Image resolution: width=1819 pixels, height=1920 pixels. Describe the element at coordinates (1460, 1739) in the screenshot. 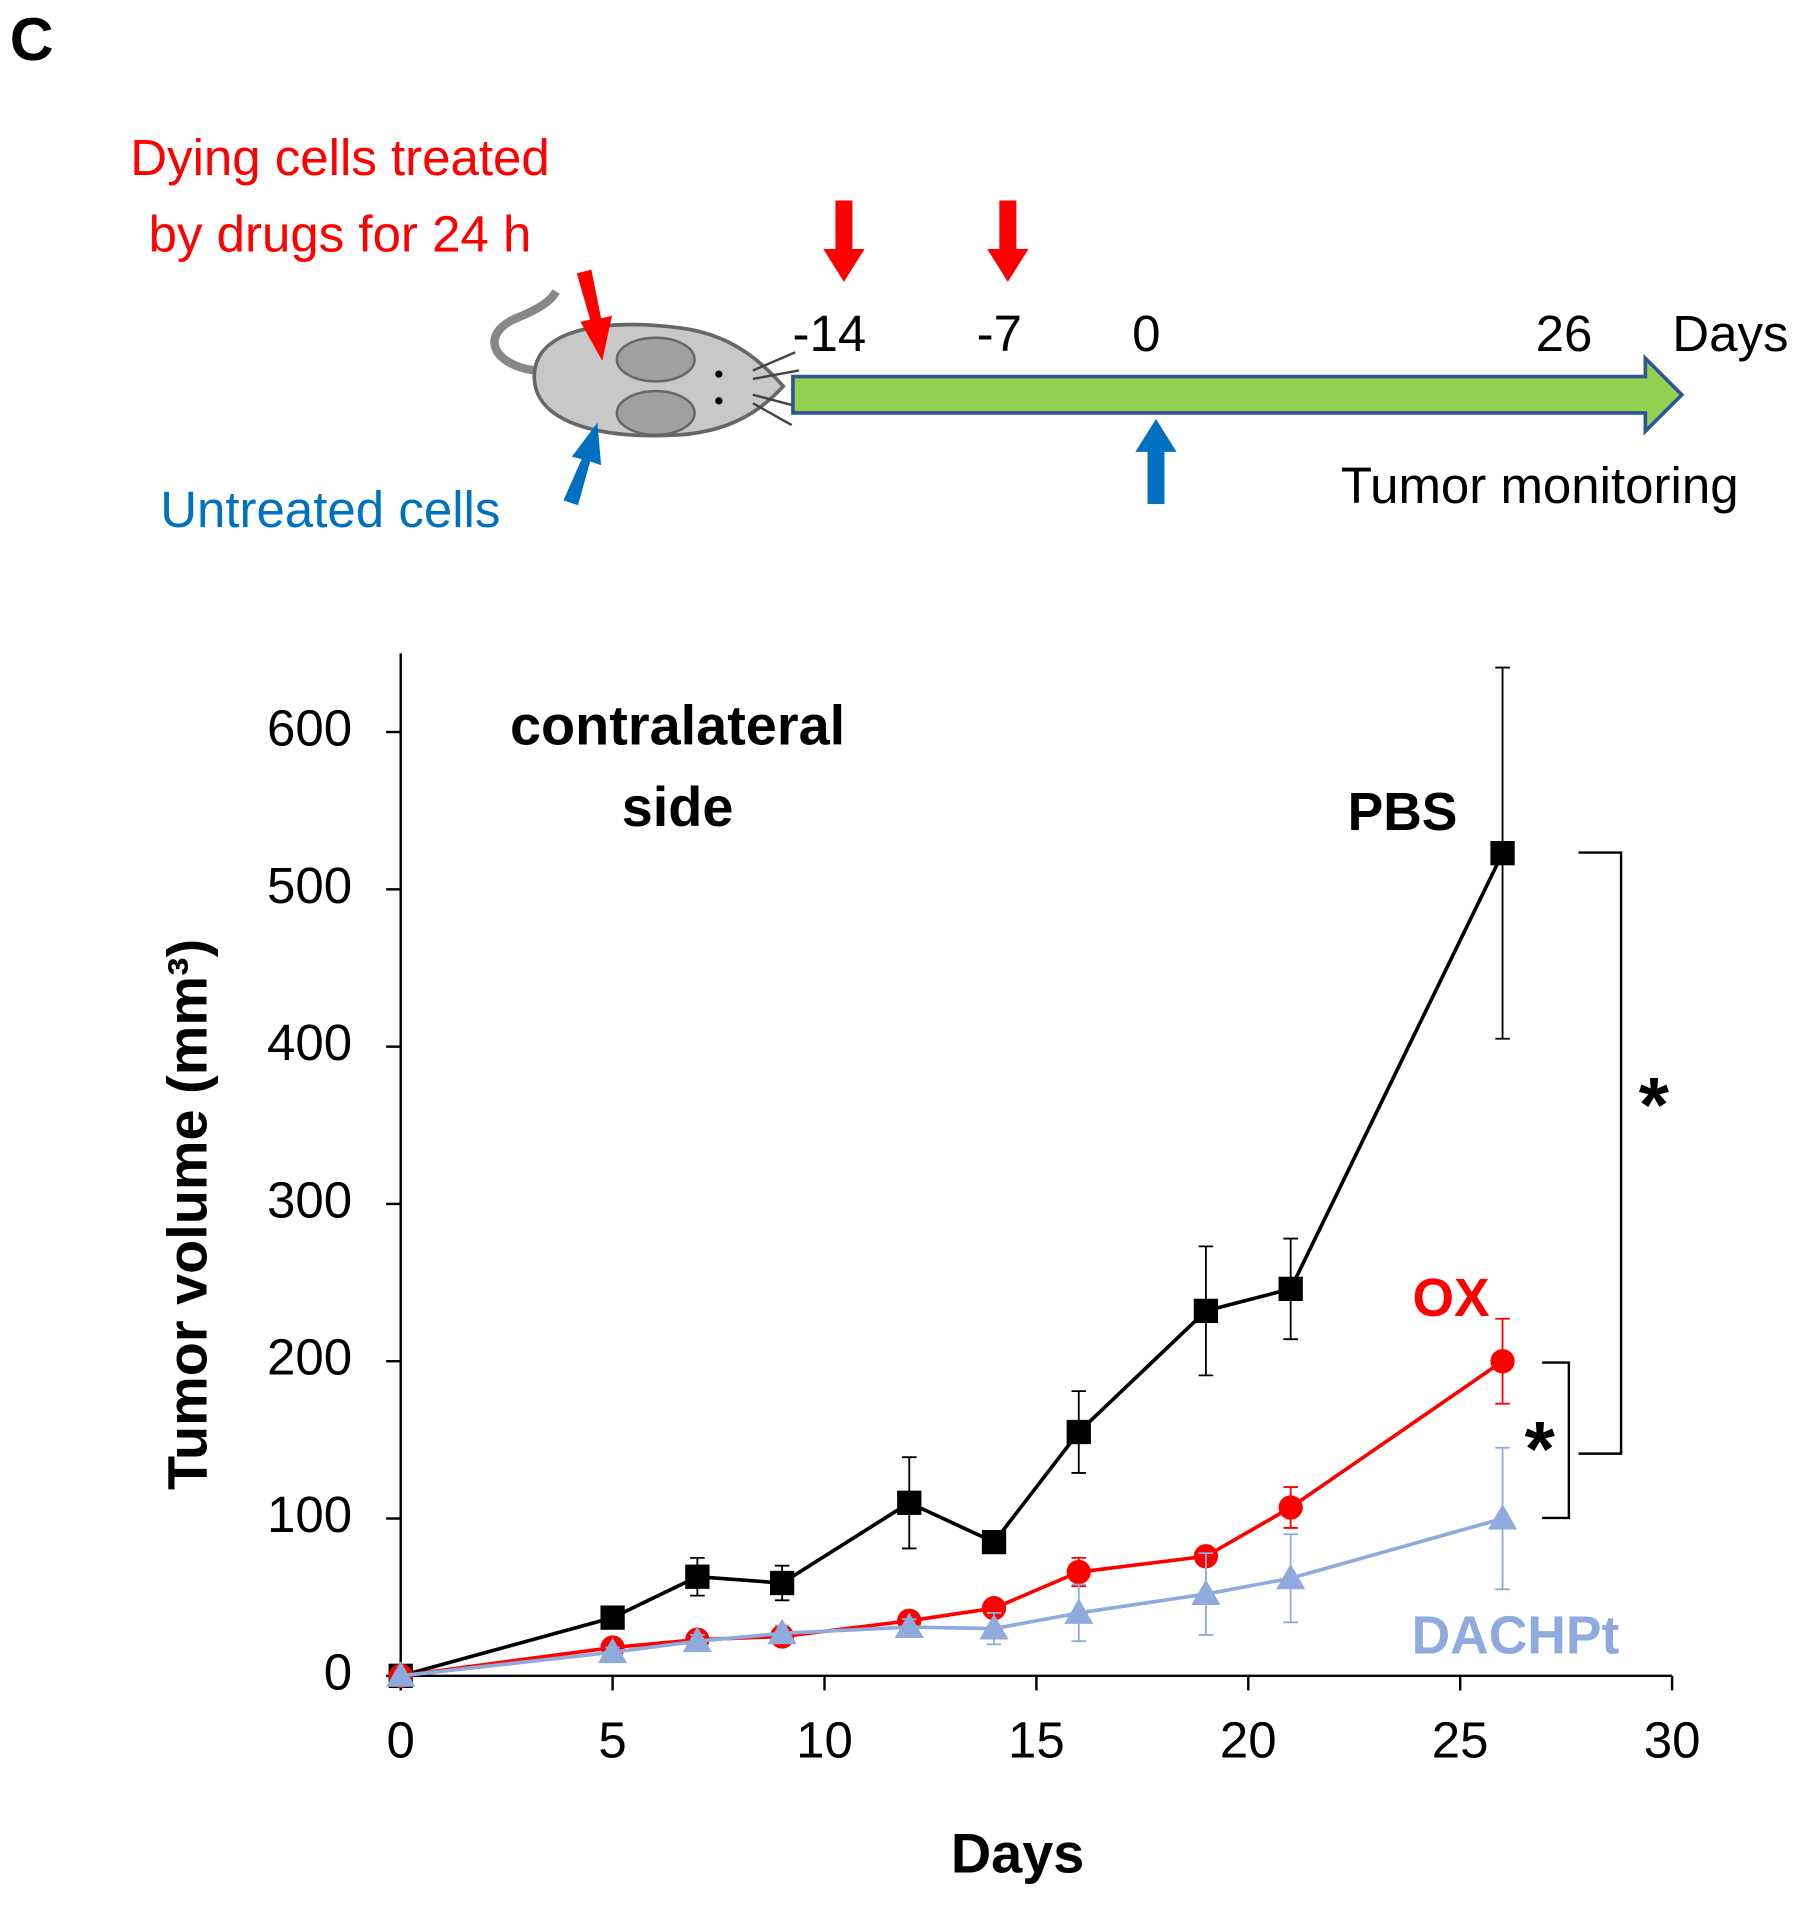

I see `x-tick-label: 25` at that location.